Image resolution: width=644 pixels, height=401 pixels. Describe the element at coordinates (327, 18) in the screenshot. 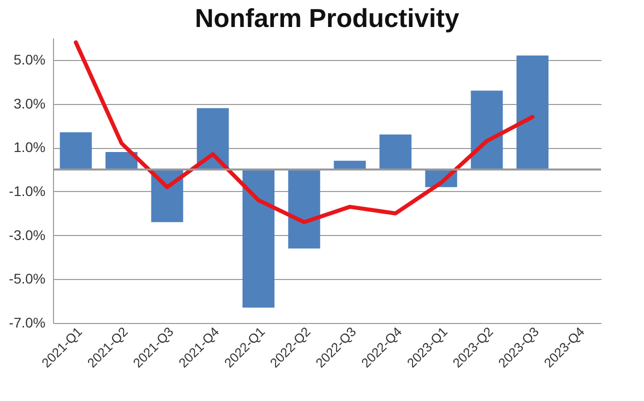

I see `chart-title: Nonfarm Productivity` at that location.